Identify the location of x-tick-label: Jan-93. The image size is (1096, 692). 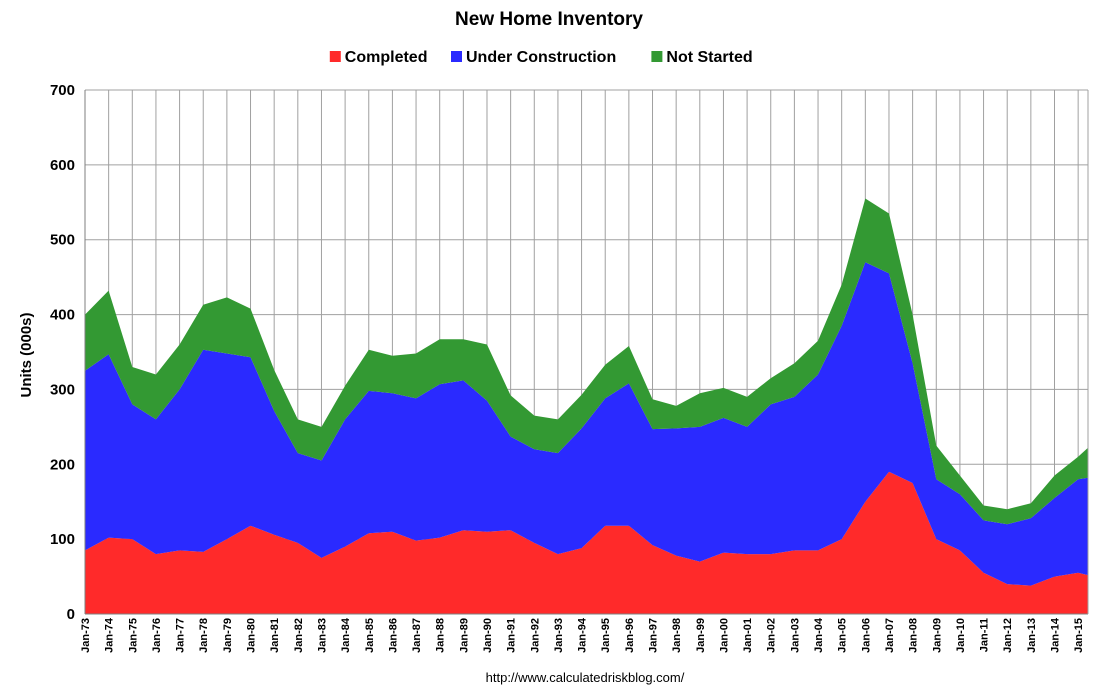
(559, 635).